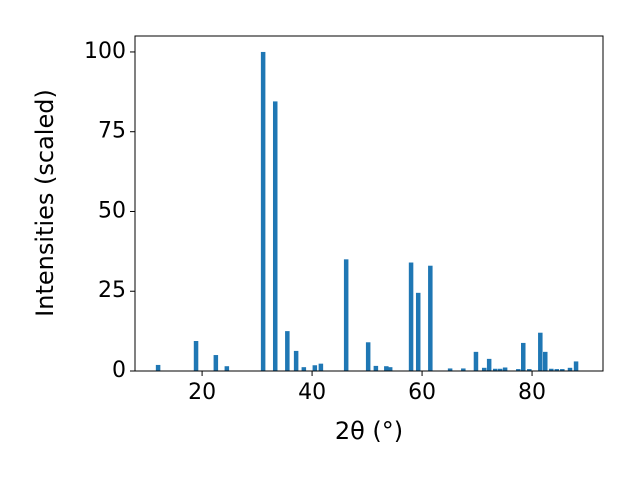 Image resolution: width=640 pixels, height=480 pixels. I want to click on y-tick-label: 50, so click(112, 210).